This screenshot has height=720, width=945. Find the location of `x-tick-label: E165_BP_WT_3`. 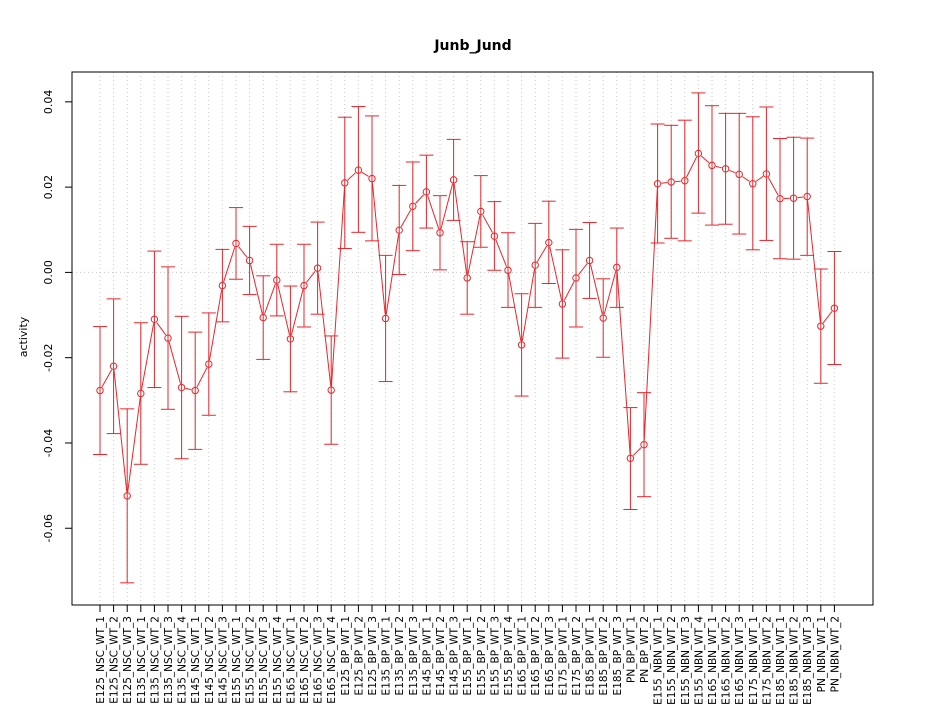

x-tick-label: E165_BP_WT_3 is located at coordinates (550, 655).